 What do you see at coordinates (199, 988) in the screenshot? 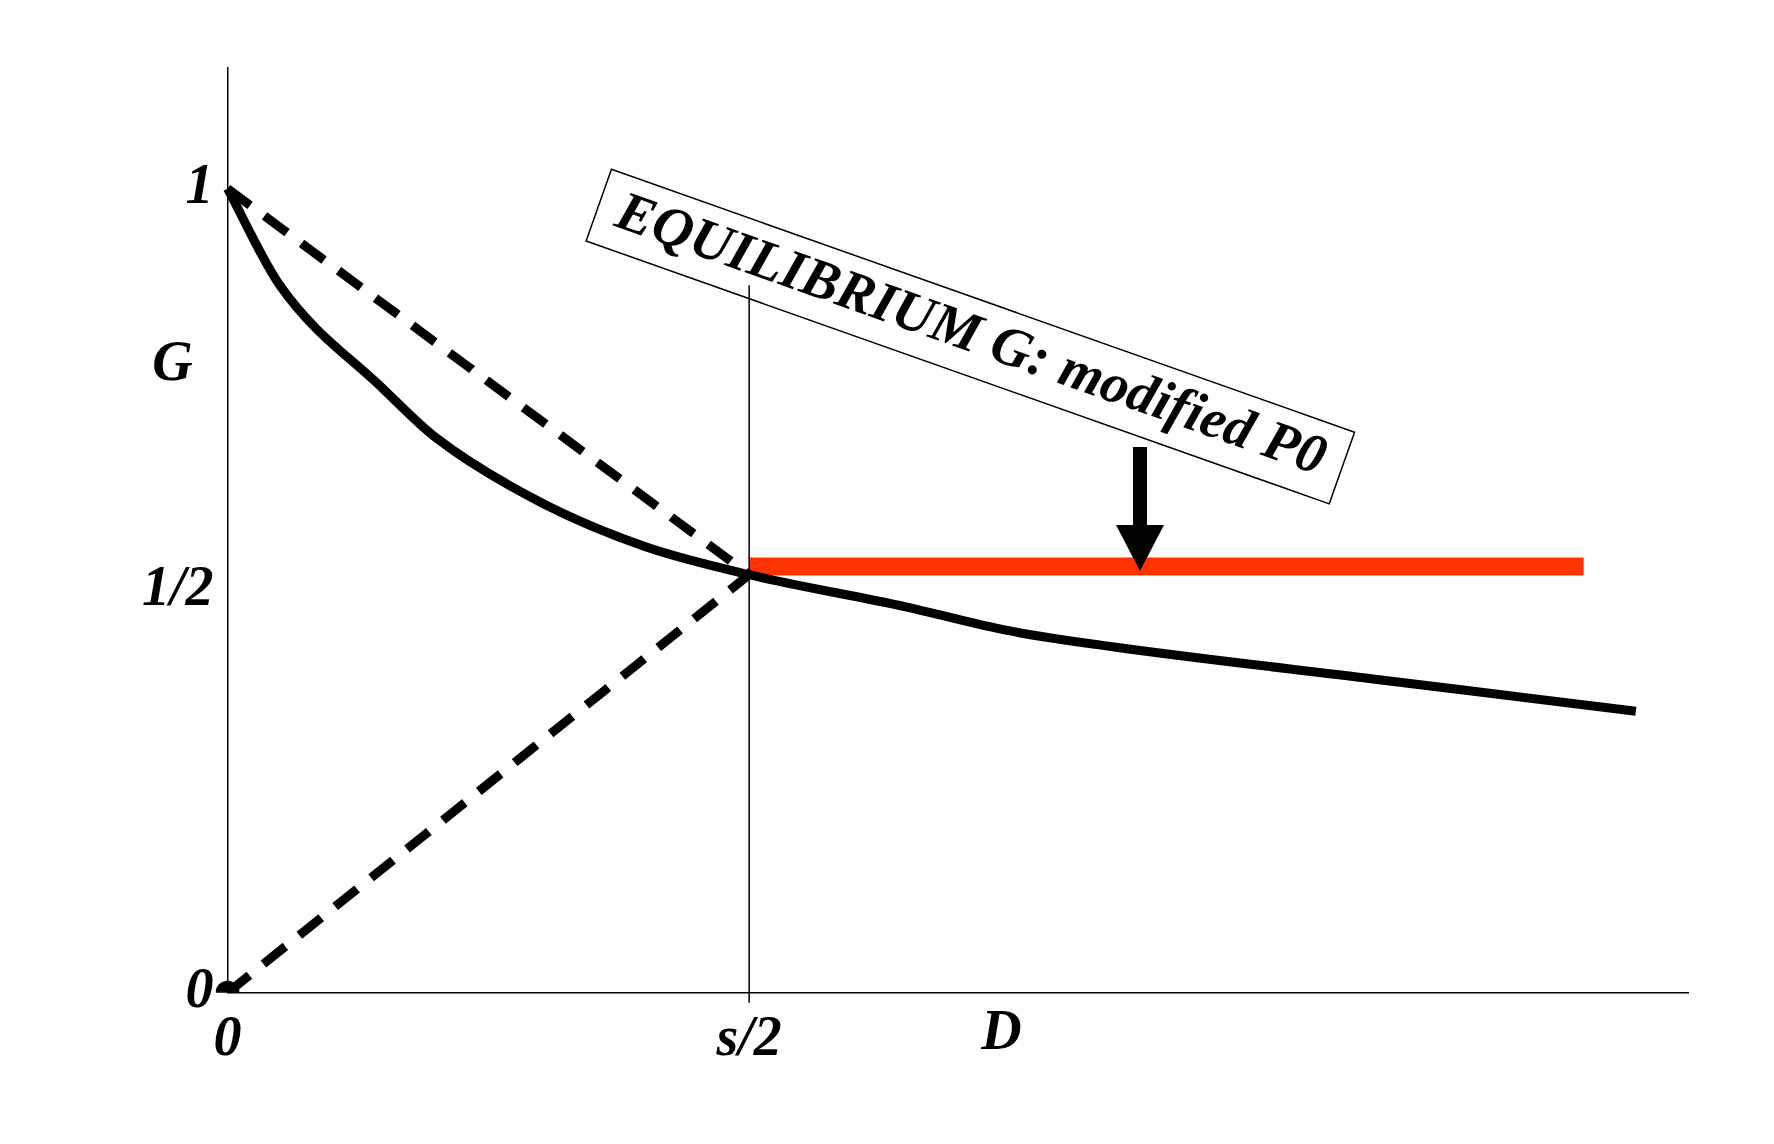
I see `y-tick-label: 0` at bounding box center [199, 988].